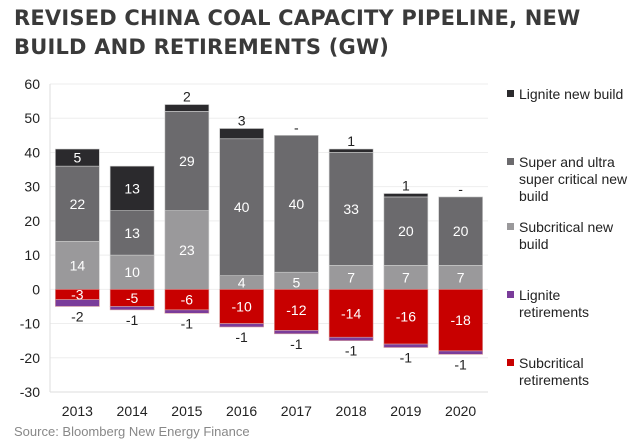 The height and width of the screenshot is (446, 640). I want to click on legend-item-subcritical-retirements: Subcritical retirements, so click(563, 372).